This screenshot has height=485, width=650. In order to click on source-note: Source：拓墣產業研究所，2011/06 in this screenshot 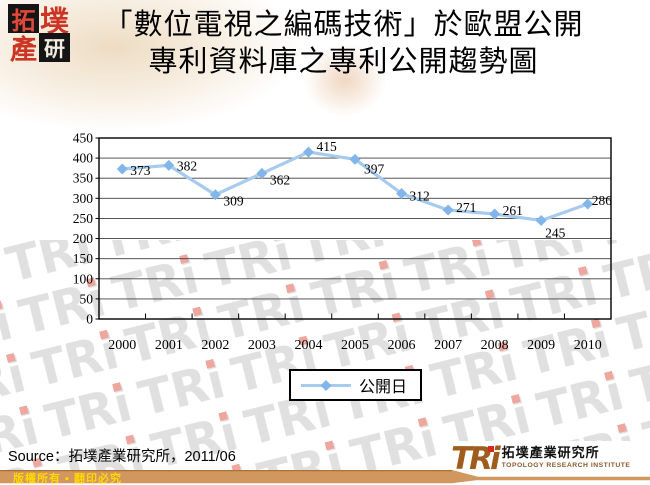, I will do `click(122, 457)`.